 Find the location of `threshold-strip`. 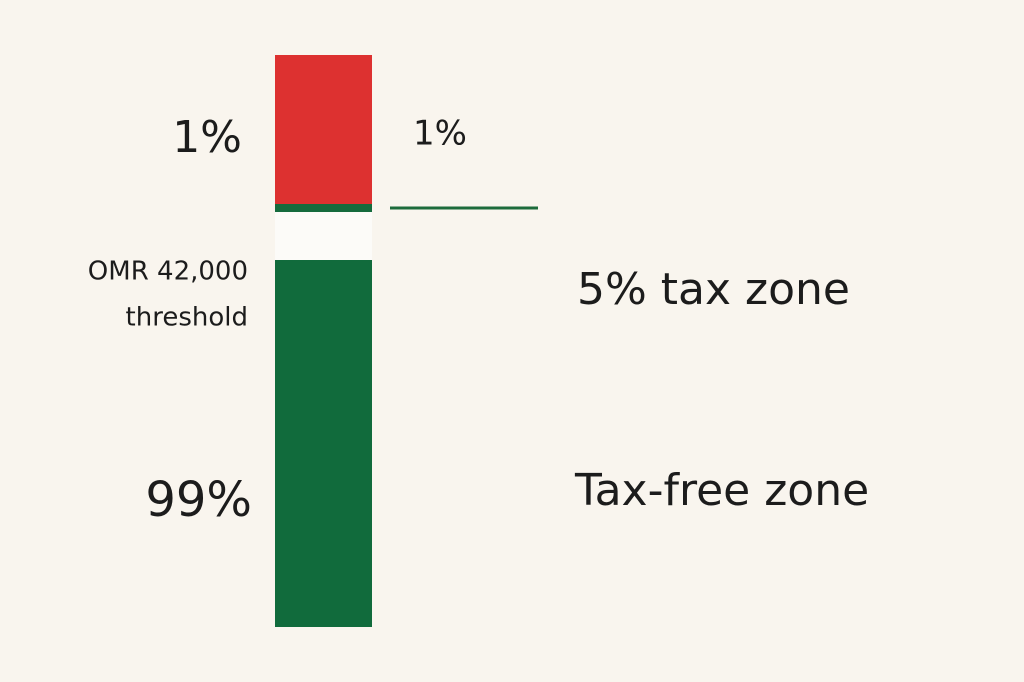

threshold-strip is located at coordinates (323, 208).